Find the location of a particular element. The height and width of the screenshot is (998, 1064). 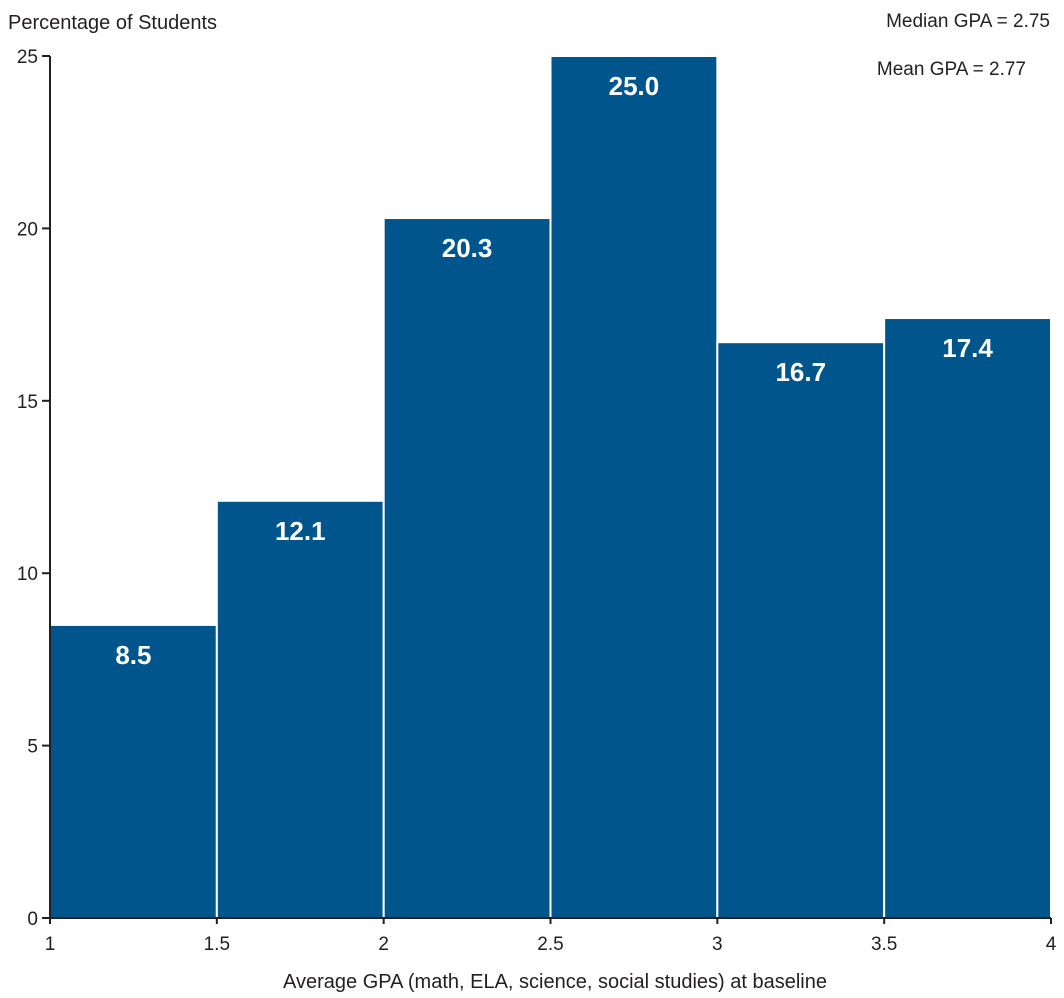

bar-label-4: 25.0 is located at coordinates (634, 86).